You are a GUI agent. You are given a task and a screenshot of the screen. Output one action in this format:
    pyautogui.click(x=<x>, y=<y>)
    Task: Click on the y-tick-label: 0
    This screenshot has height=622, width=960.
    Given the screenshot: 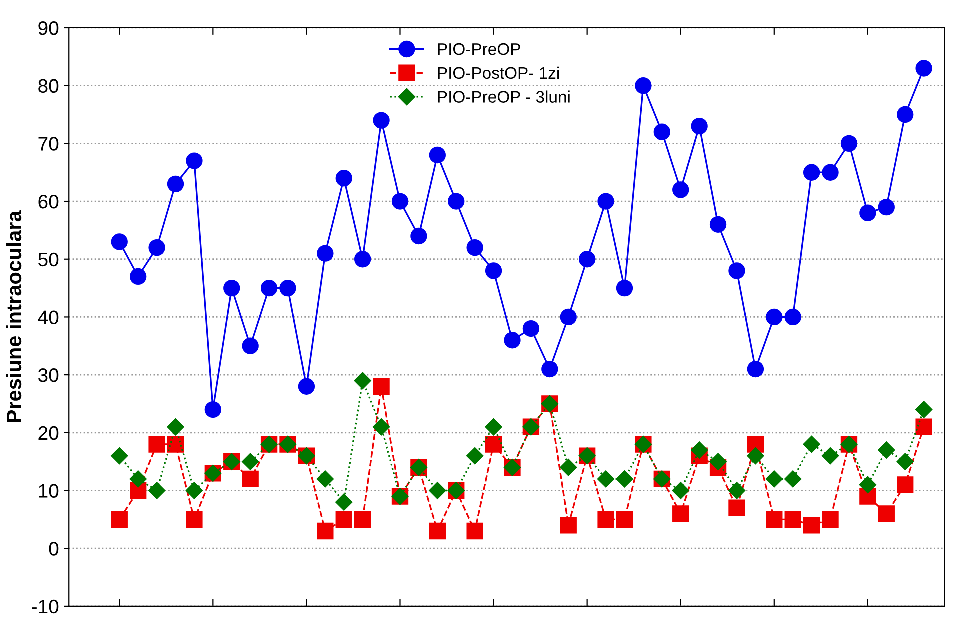 What is the action you would take?
    pyautogui.click(x=54, y=549)
    